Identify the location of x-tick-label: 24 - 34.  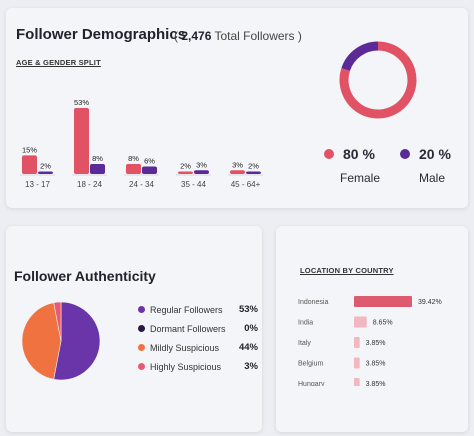
(141, 184).